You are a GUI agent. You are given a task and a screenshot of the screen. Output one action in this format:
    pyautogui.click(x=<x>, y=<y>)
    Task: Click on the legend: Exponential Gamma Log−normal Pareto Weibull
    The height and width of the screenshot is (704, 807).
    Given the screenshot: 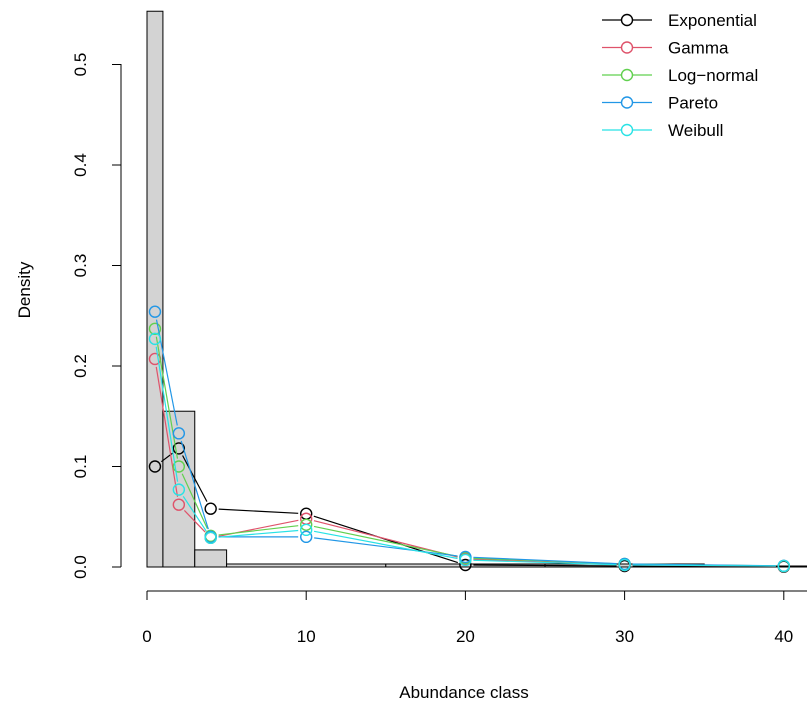 What is the action you would take?
    pyautogui.click(x=680, y=75)
    